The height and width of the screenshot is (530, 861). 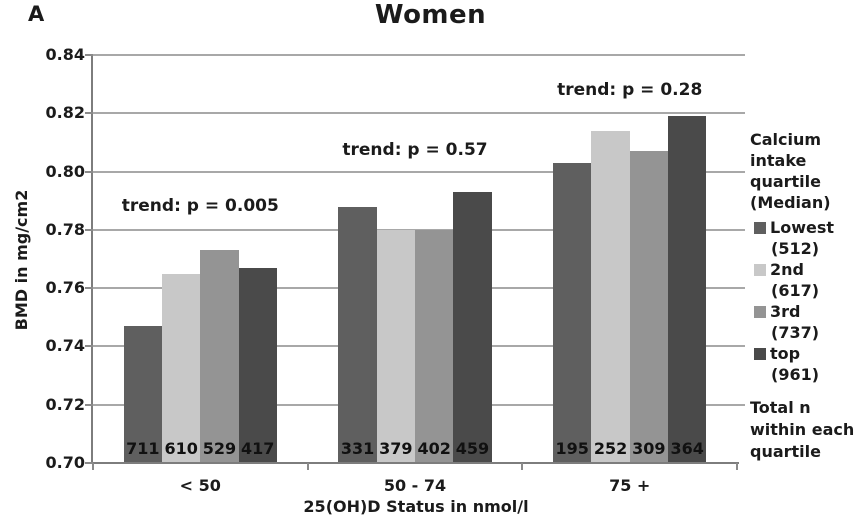 What do you see at coordinates (630, 90) in the screenshot?
I see `trend-annotation: trend: p = 0.28` at bounding box center [630, 90].